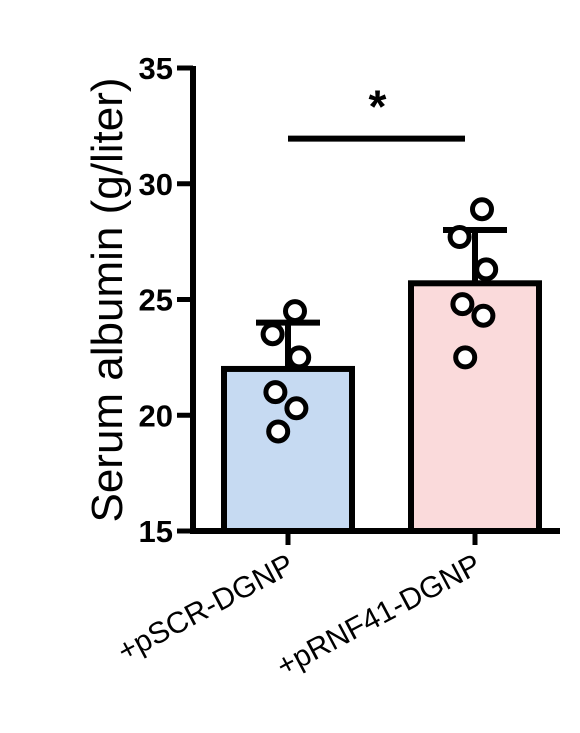 This screenshot has width=580, height=733. What do you see at coordinates (156, 531) in the screenshot?
I see `y-tick-label-1: 15` at bounding box center [156, 531].